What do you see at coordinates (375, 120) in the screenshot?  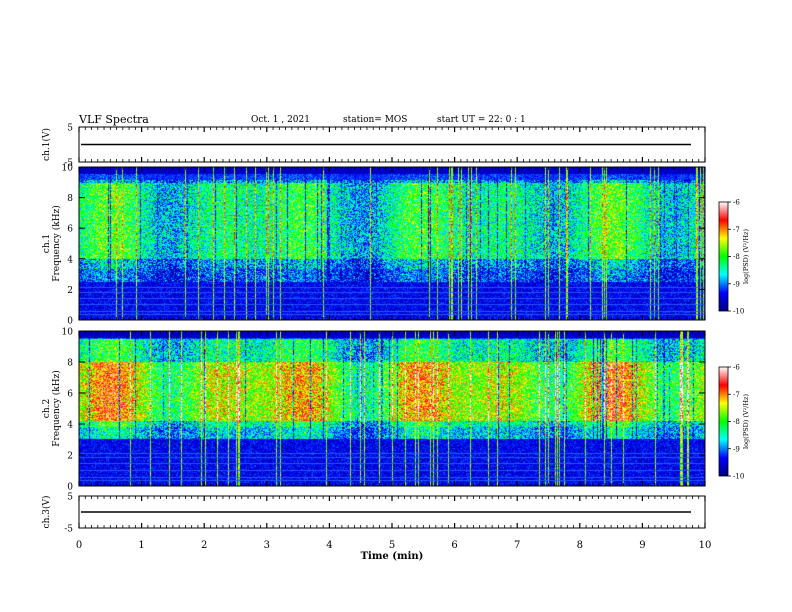 I see `station-label: station= MOS` at bounding box center [375, 120].